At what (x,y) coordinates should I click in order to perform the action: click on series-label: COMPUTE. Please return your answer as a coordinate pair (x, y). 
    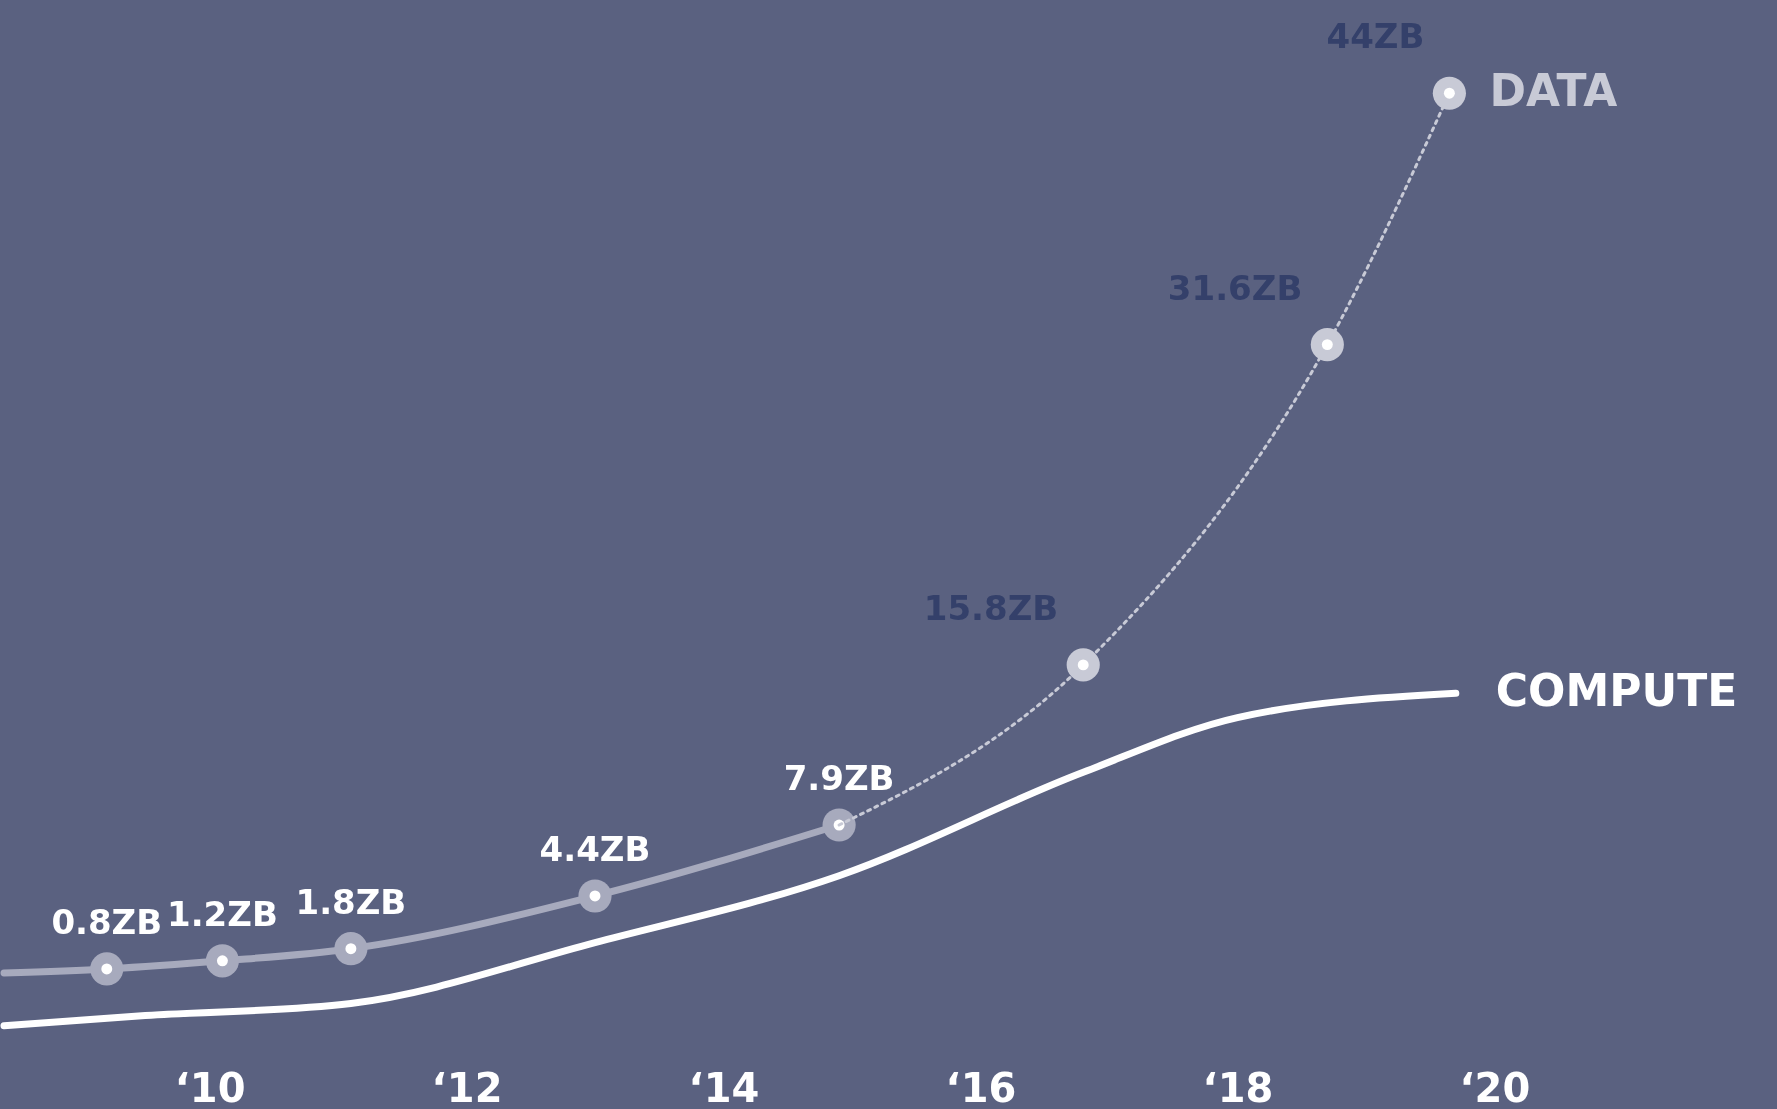
    Looking at the image, I should click on (1616, 691).